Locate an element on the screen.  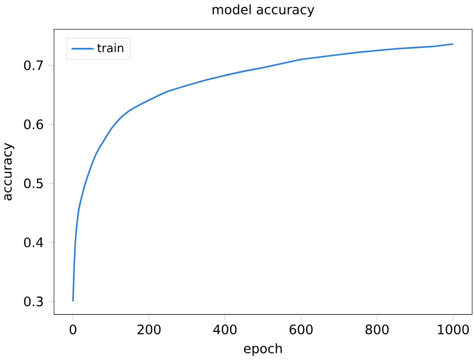
x-axis-title: epoch is located at coordinates (263, 349).